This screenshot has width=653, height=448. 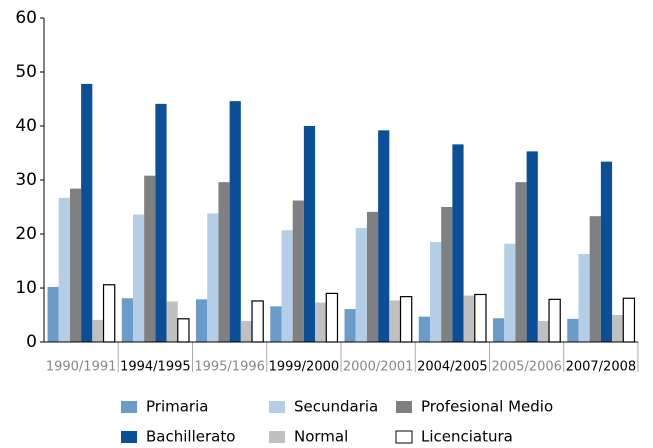 What do you see at coordinates (321, 437) in the screenshot?
I see `legend-label: Normal` at bounding box center [321, 437].